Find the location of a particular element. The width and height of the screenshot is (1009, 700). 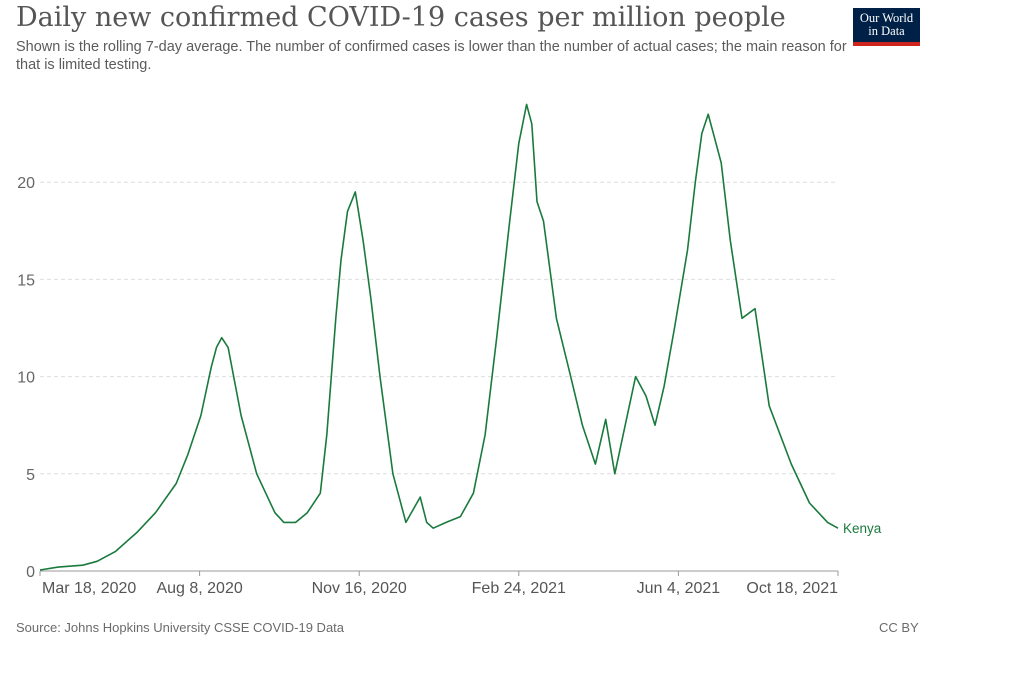

y-axis-ticks: 0 5 10 15 20 is located at coordinates (26, 378).